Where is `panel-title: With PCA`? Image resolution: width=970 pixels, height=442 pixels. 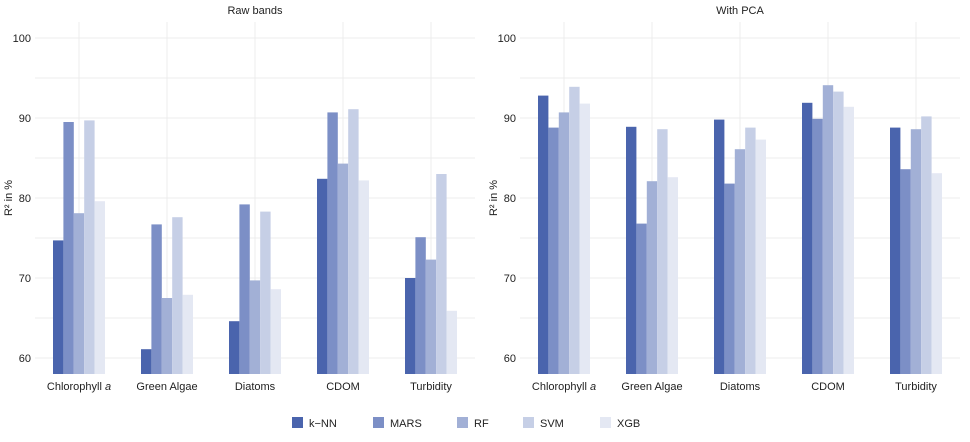 panel-title: With PCA is located at coordinates (740, 11).